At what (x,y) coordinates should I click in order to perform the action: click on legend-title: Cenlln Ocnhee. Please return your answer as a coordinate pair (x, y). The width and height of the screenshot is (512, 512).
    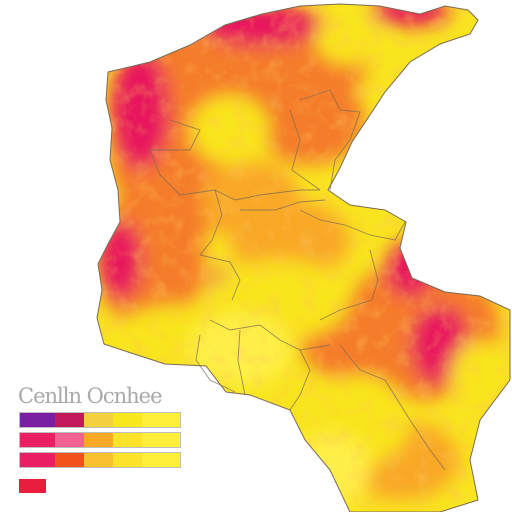
    Looking at the image, I should click on (90, 396).